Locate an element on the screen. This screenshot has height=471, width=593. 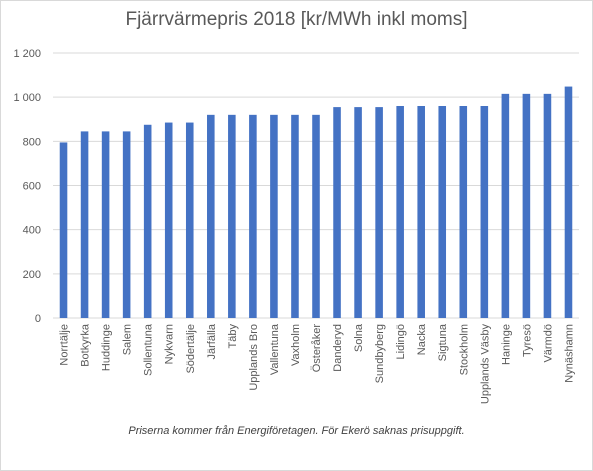
x-tick-label: Värmdö is located at coordinates (548, 343).